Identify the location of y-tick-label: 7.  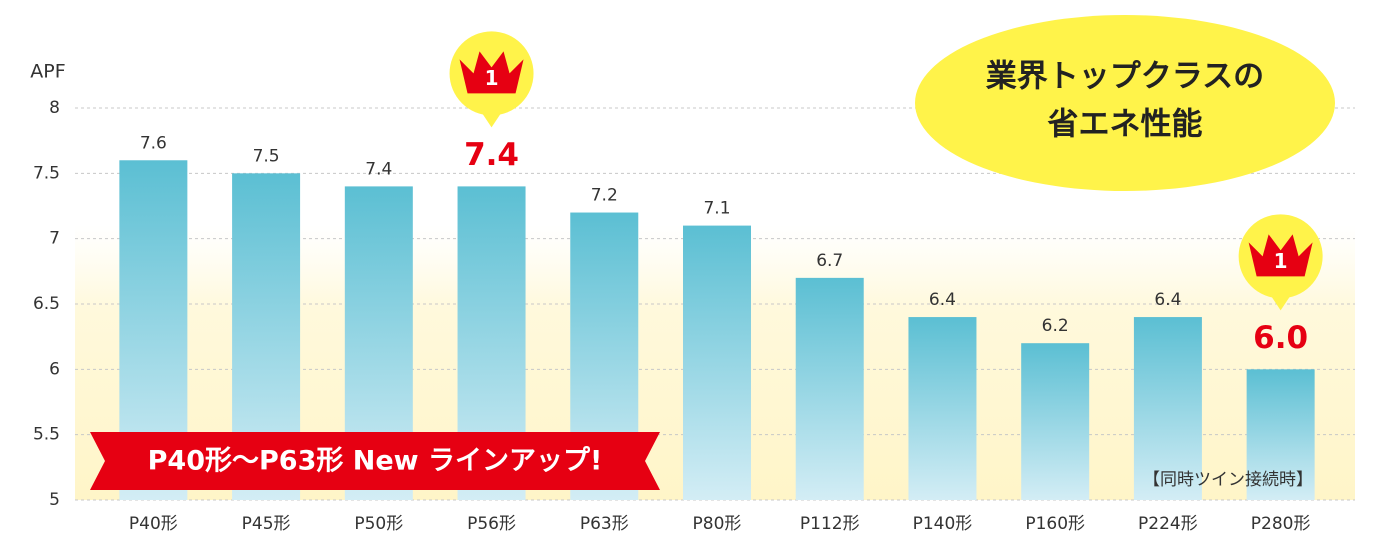
(54, 239).